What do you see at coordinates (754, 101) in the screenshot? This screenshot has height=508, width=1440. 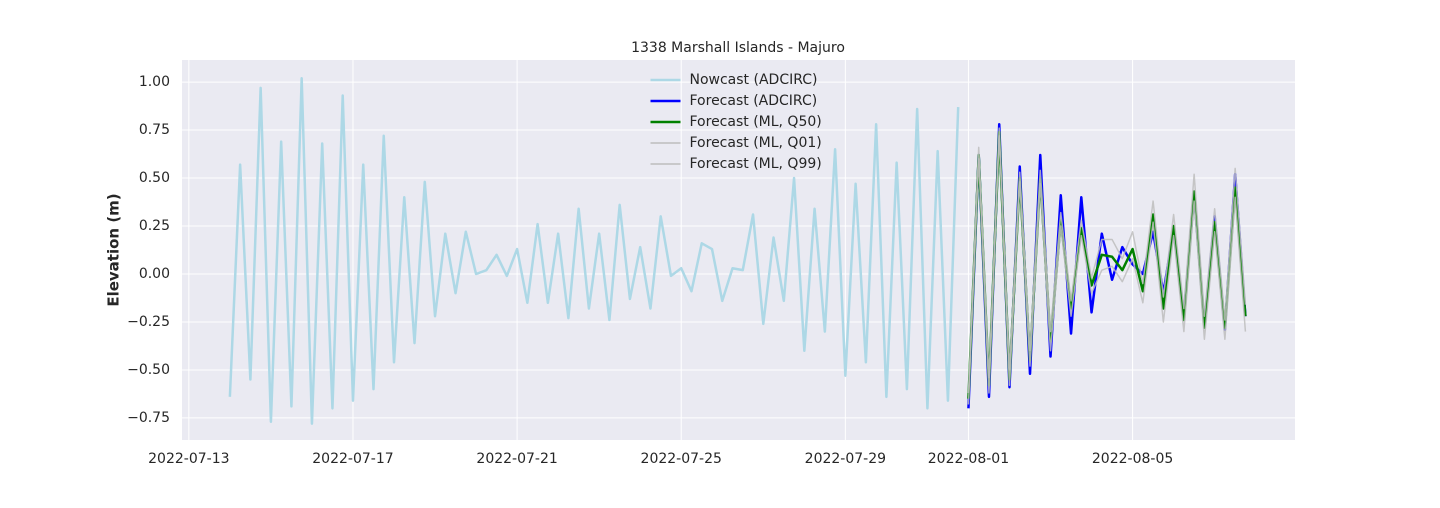 I see `legend-label: Forecast (ADCIRC)` at bounding box center [754, 101].